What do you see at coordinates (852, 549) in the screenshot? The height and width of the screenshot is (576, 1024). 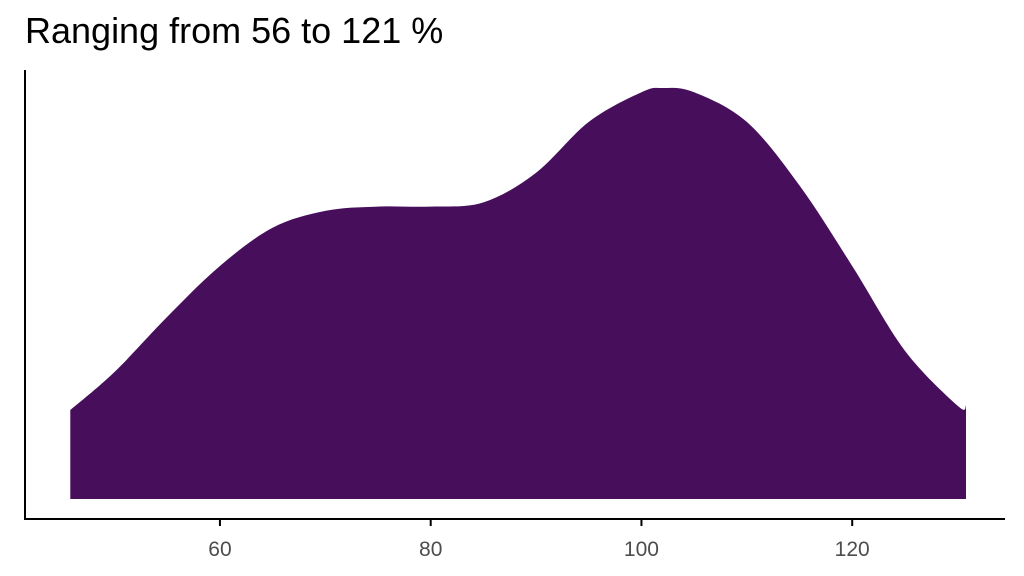 I see `x-tick-label: 120` at bounding box center [852, 549].